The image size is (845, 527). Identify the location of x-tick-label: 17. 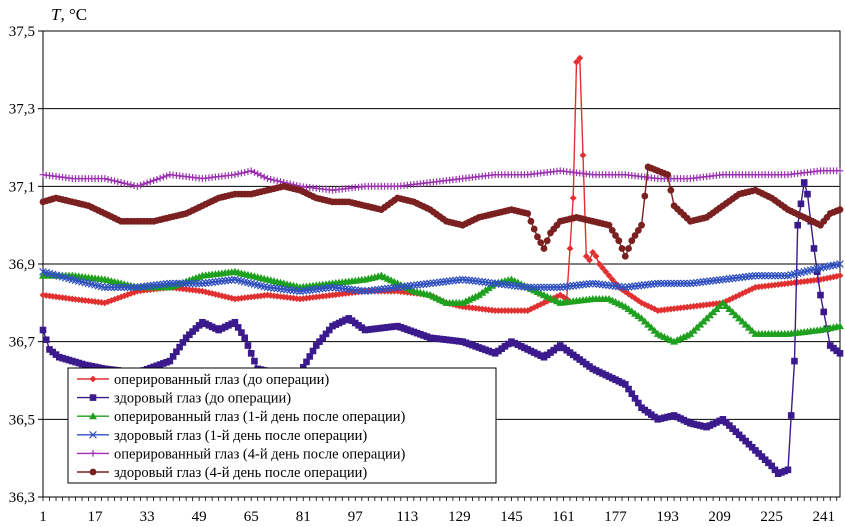
(96, 517).